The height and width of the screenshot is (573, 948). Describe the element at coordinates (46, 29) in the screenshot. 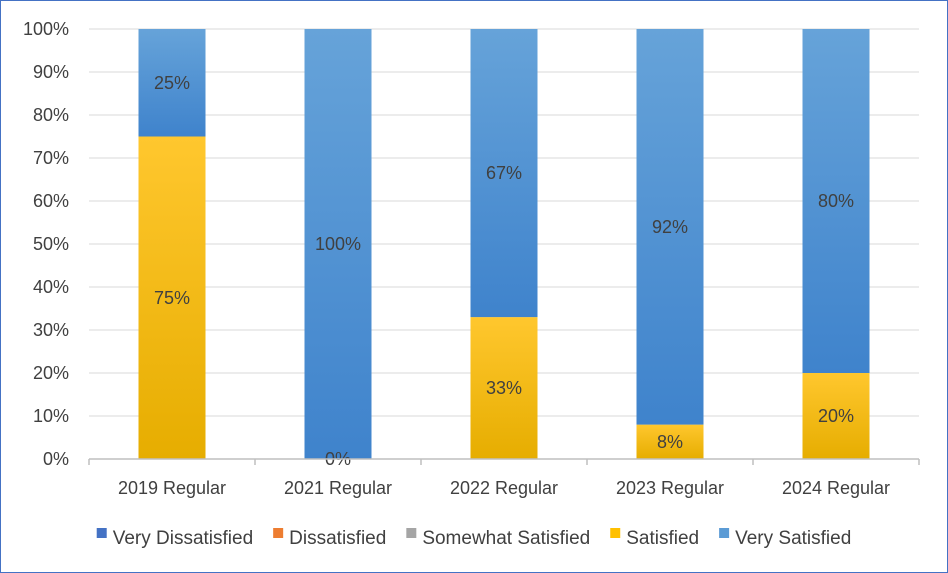

I see `y-tick-label: 100%` at that location.